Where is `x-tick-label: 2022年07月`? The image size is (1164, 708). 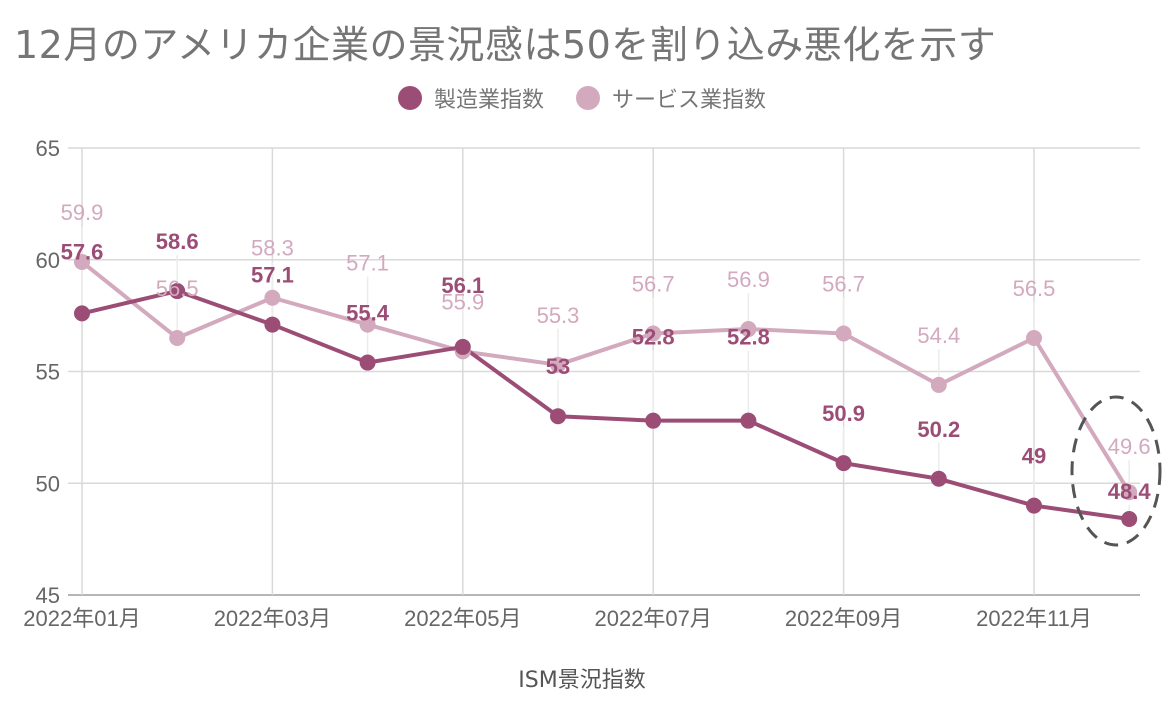 x-tick-label: 2022年07月 is located at coordinates (652, 618).